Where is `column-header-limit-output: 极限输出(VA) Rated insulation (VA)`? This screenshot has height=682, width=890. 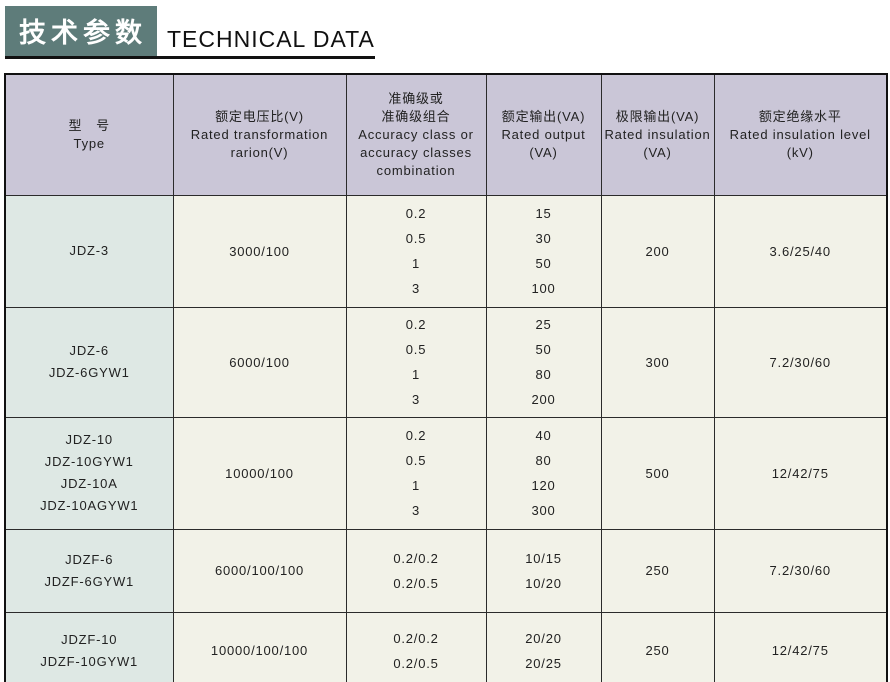
column-header-limit-output: 极限输出(VA) Rated insulation (VA) is located at coordinates (657, 134).